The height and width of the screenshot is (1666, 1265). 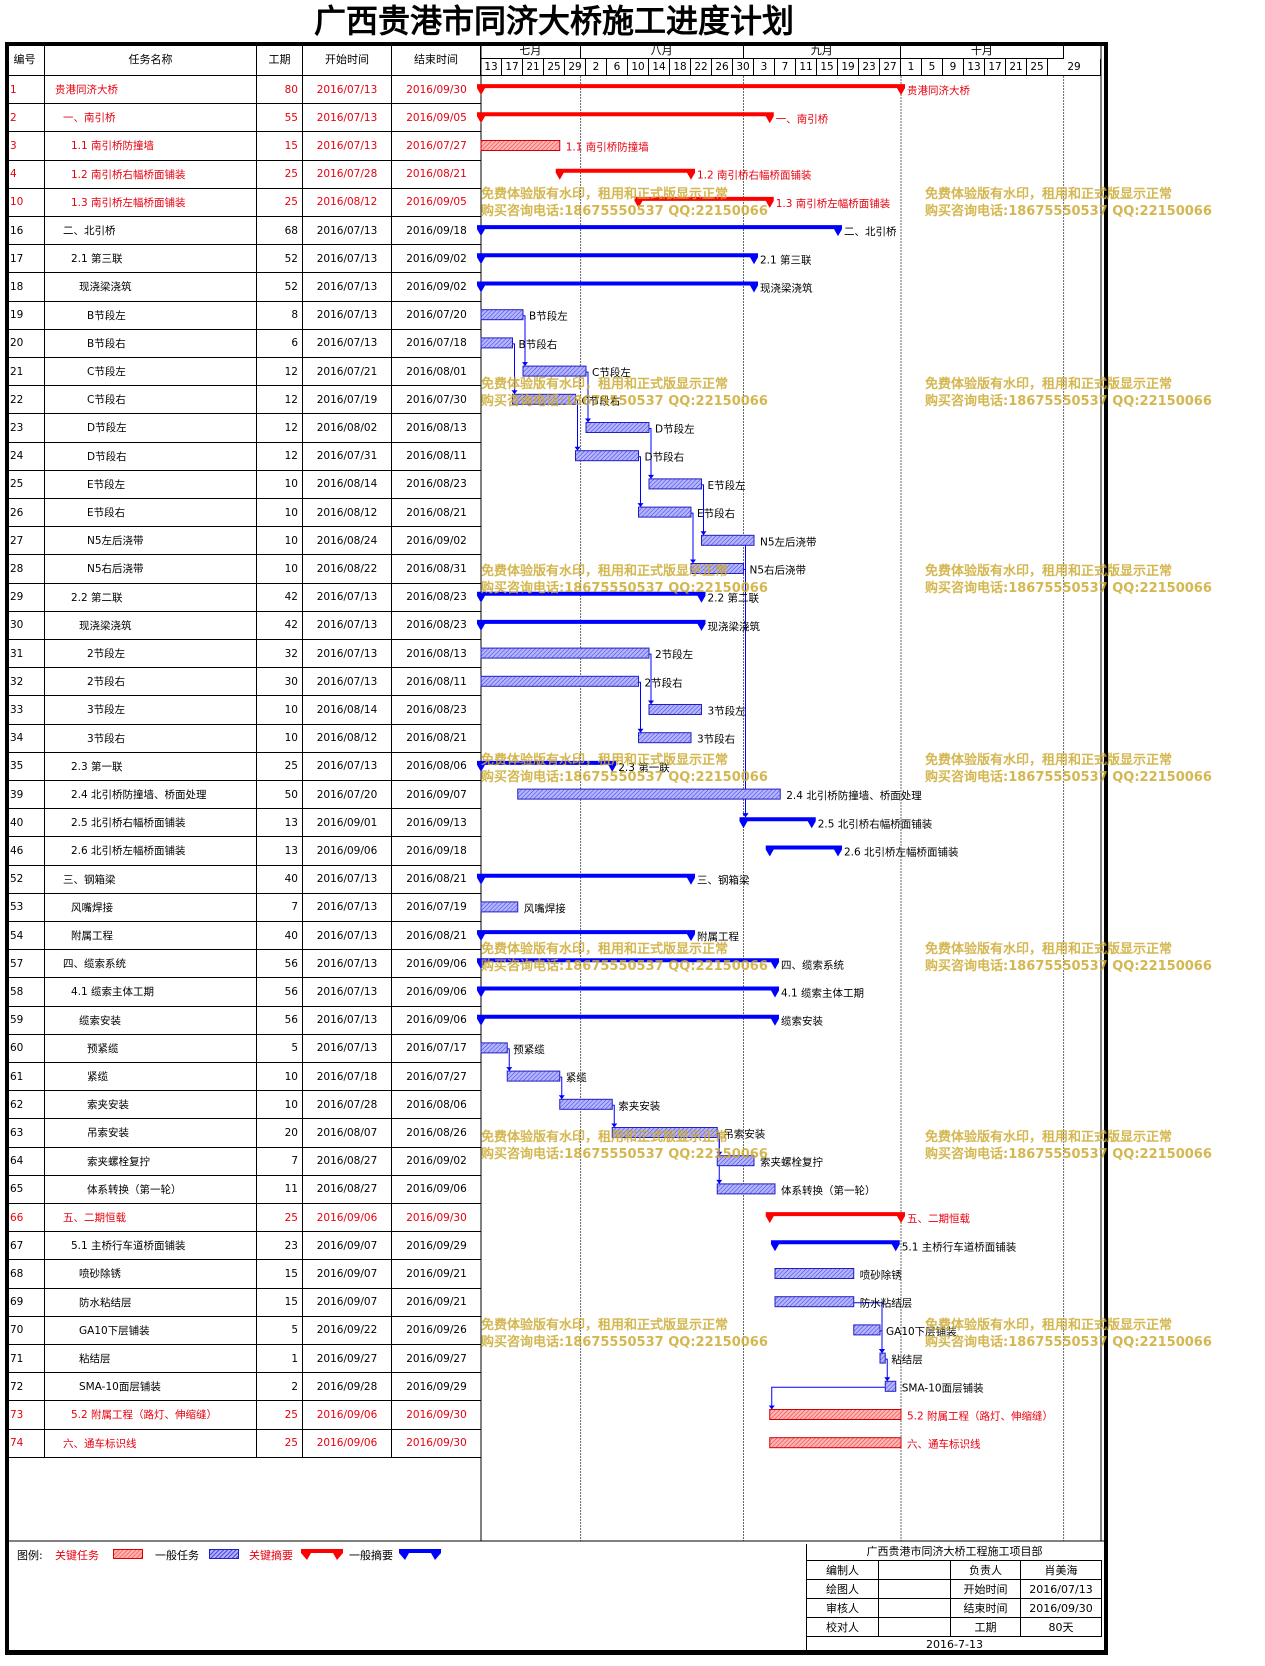 I want to click on table-row: 22 C节段右 12 2016/07/19 2016/07/30, so click(x=243, y=400).